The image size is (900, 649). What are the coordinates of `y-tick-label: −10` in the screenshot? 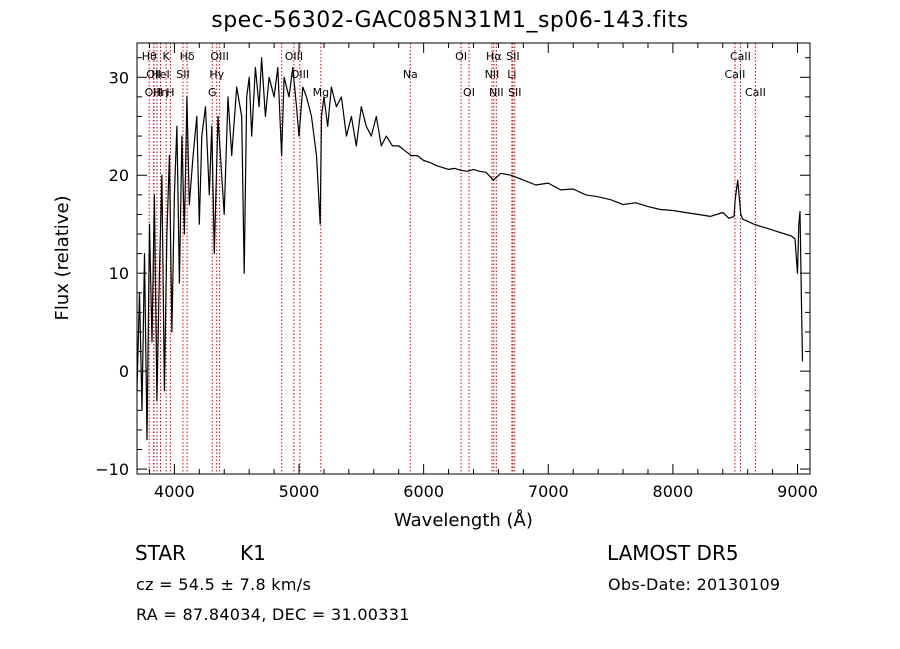 It's located at (112, 469).